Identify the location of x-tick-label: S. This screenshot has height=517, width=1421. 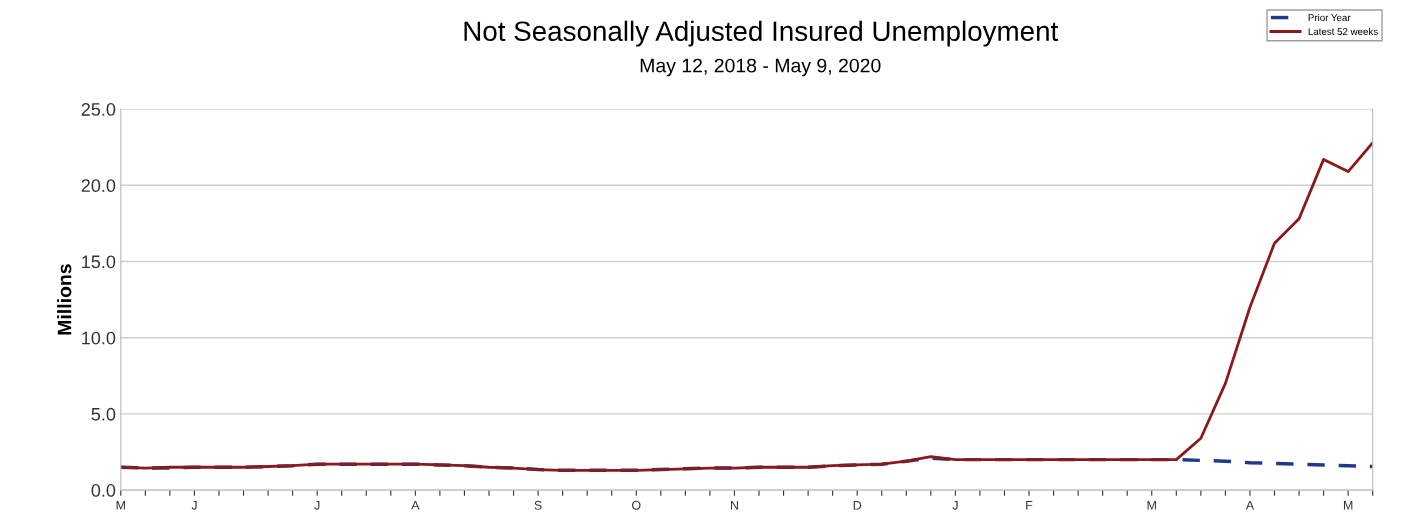
(538, 505).